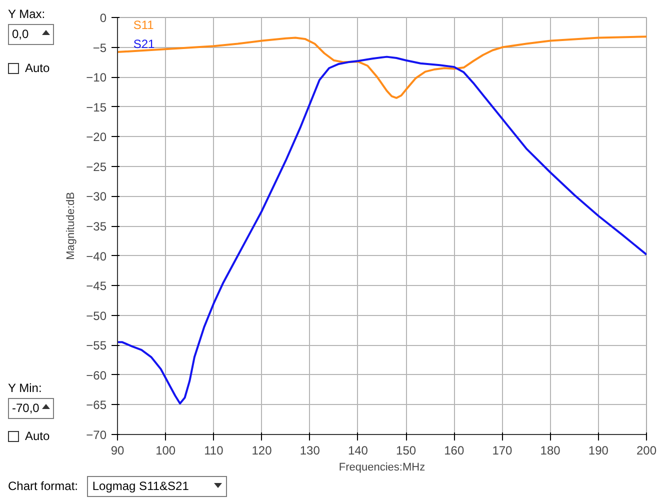 The image size is (666, 503). Describe the element at coordinates (96, 107) in the screenshot. I see `y-tick-label: −15` at that location.